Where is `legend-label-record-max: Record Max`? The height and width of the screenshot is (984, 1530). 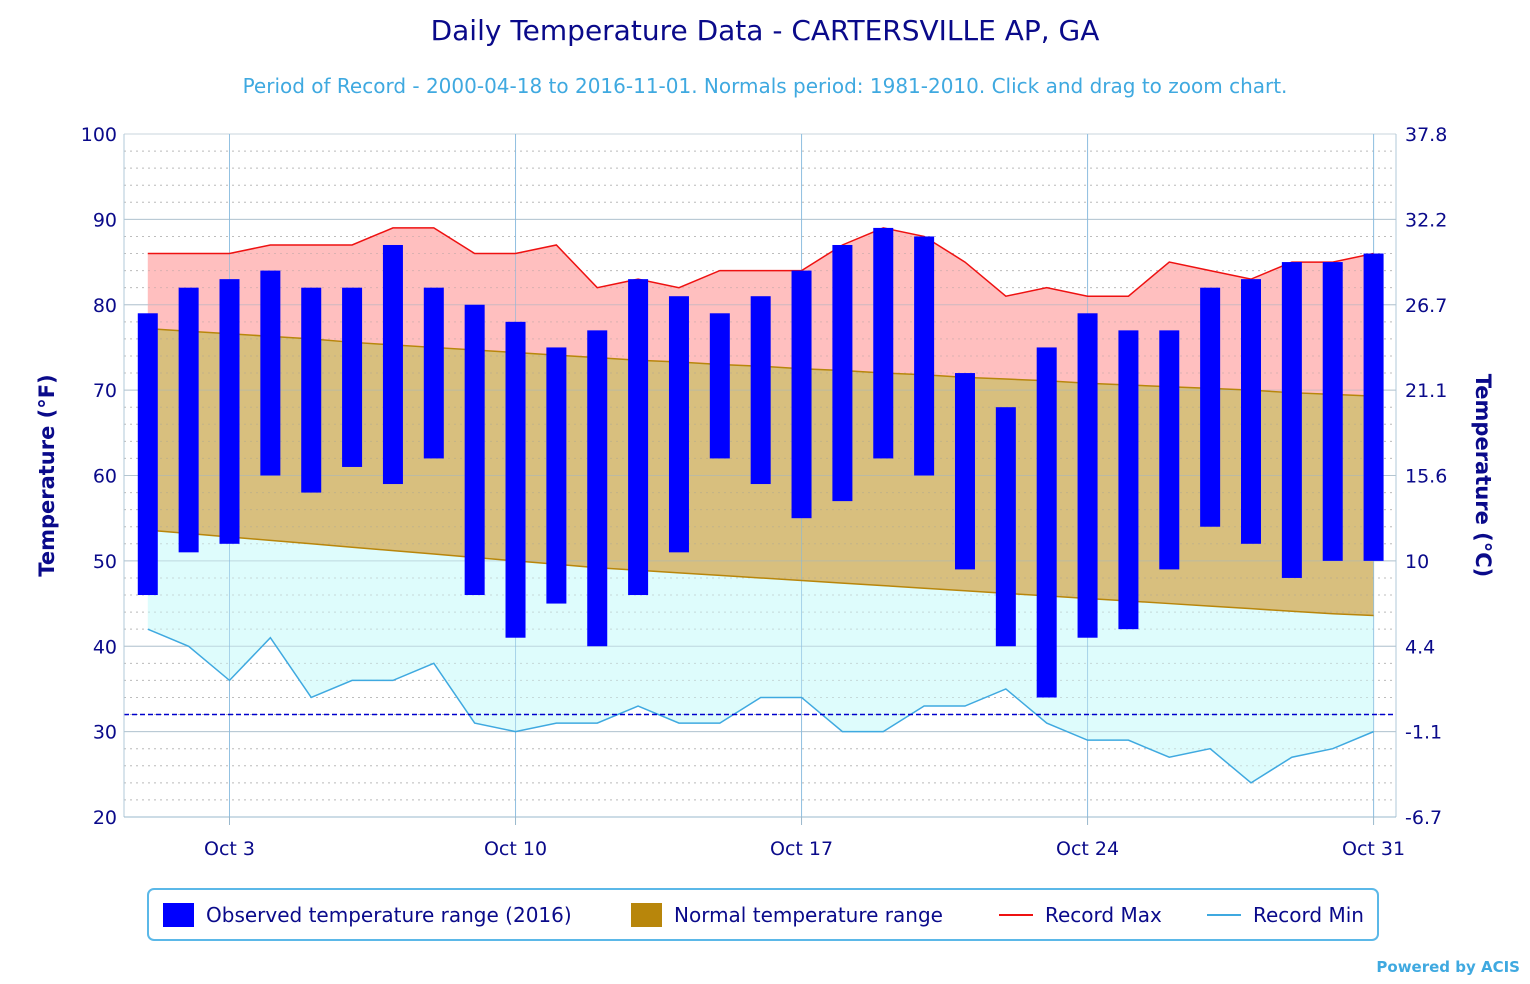
legend-label-record-max: Record Max is located at coordinates (1103, 914).